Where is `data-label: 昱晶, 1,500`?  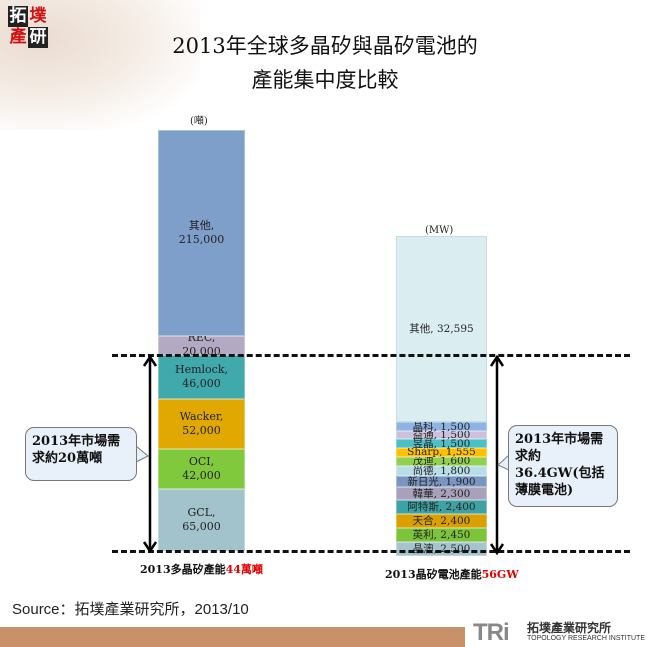
data-label: 昱晶, 1,500 is located at coordinates (441, 443).